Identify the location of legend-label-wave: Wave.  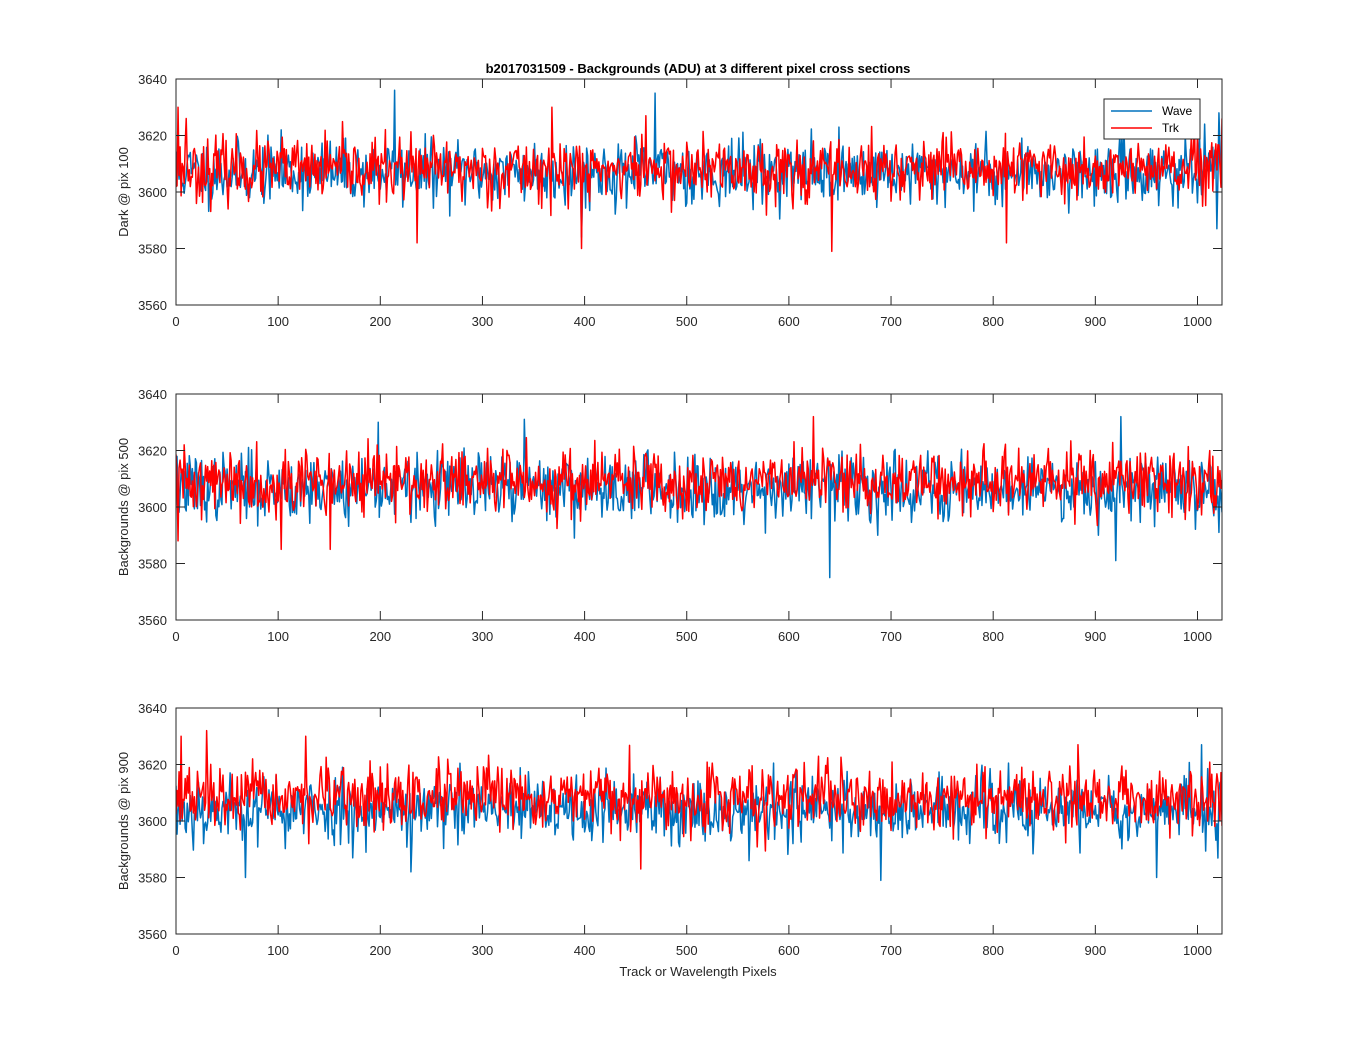
(1177, 111).